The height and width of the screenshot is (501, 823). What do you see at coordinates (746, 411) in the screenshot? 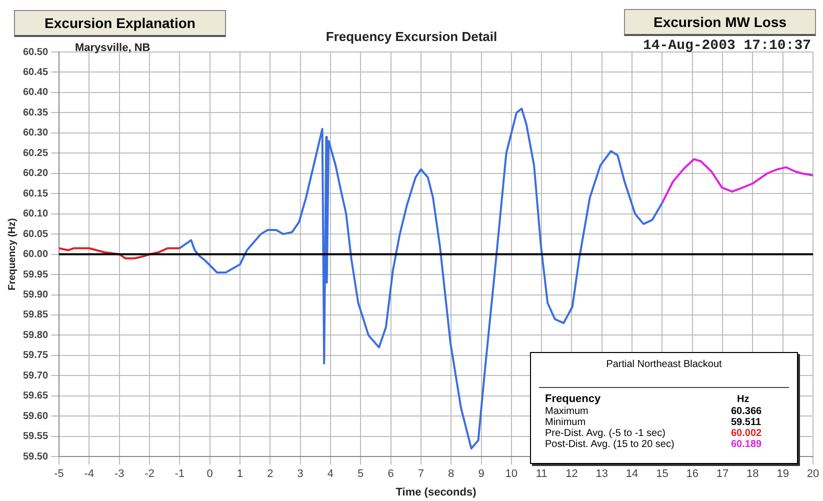
I see `annotation: 60.366` at bounding box center [746, 411].